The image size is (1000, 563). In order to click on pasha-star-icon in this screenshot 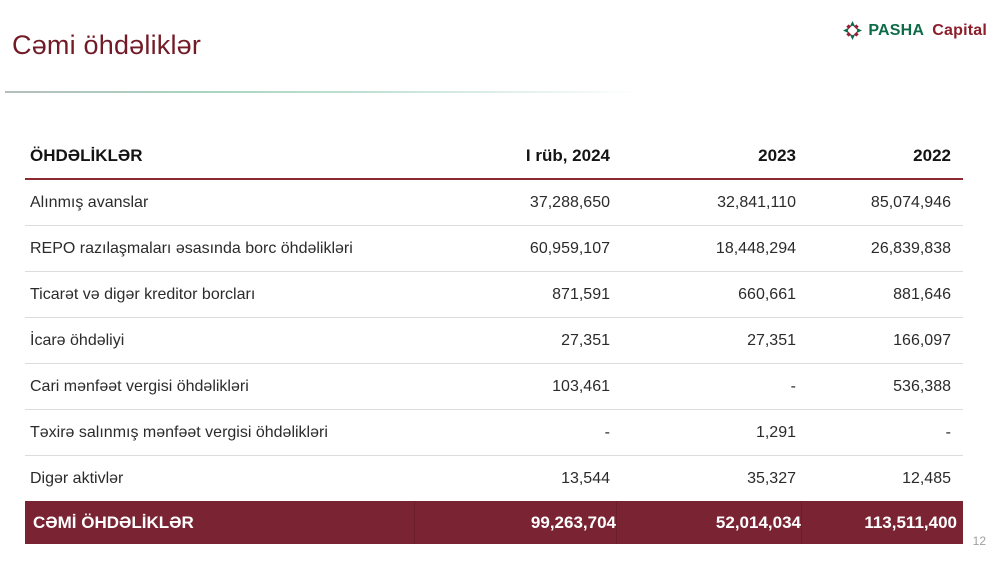, I will do `click(852, 30)`.